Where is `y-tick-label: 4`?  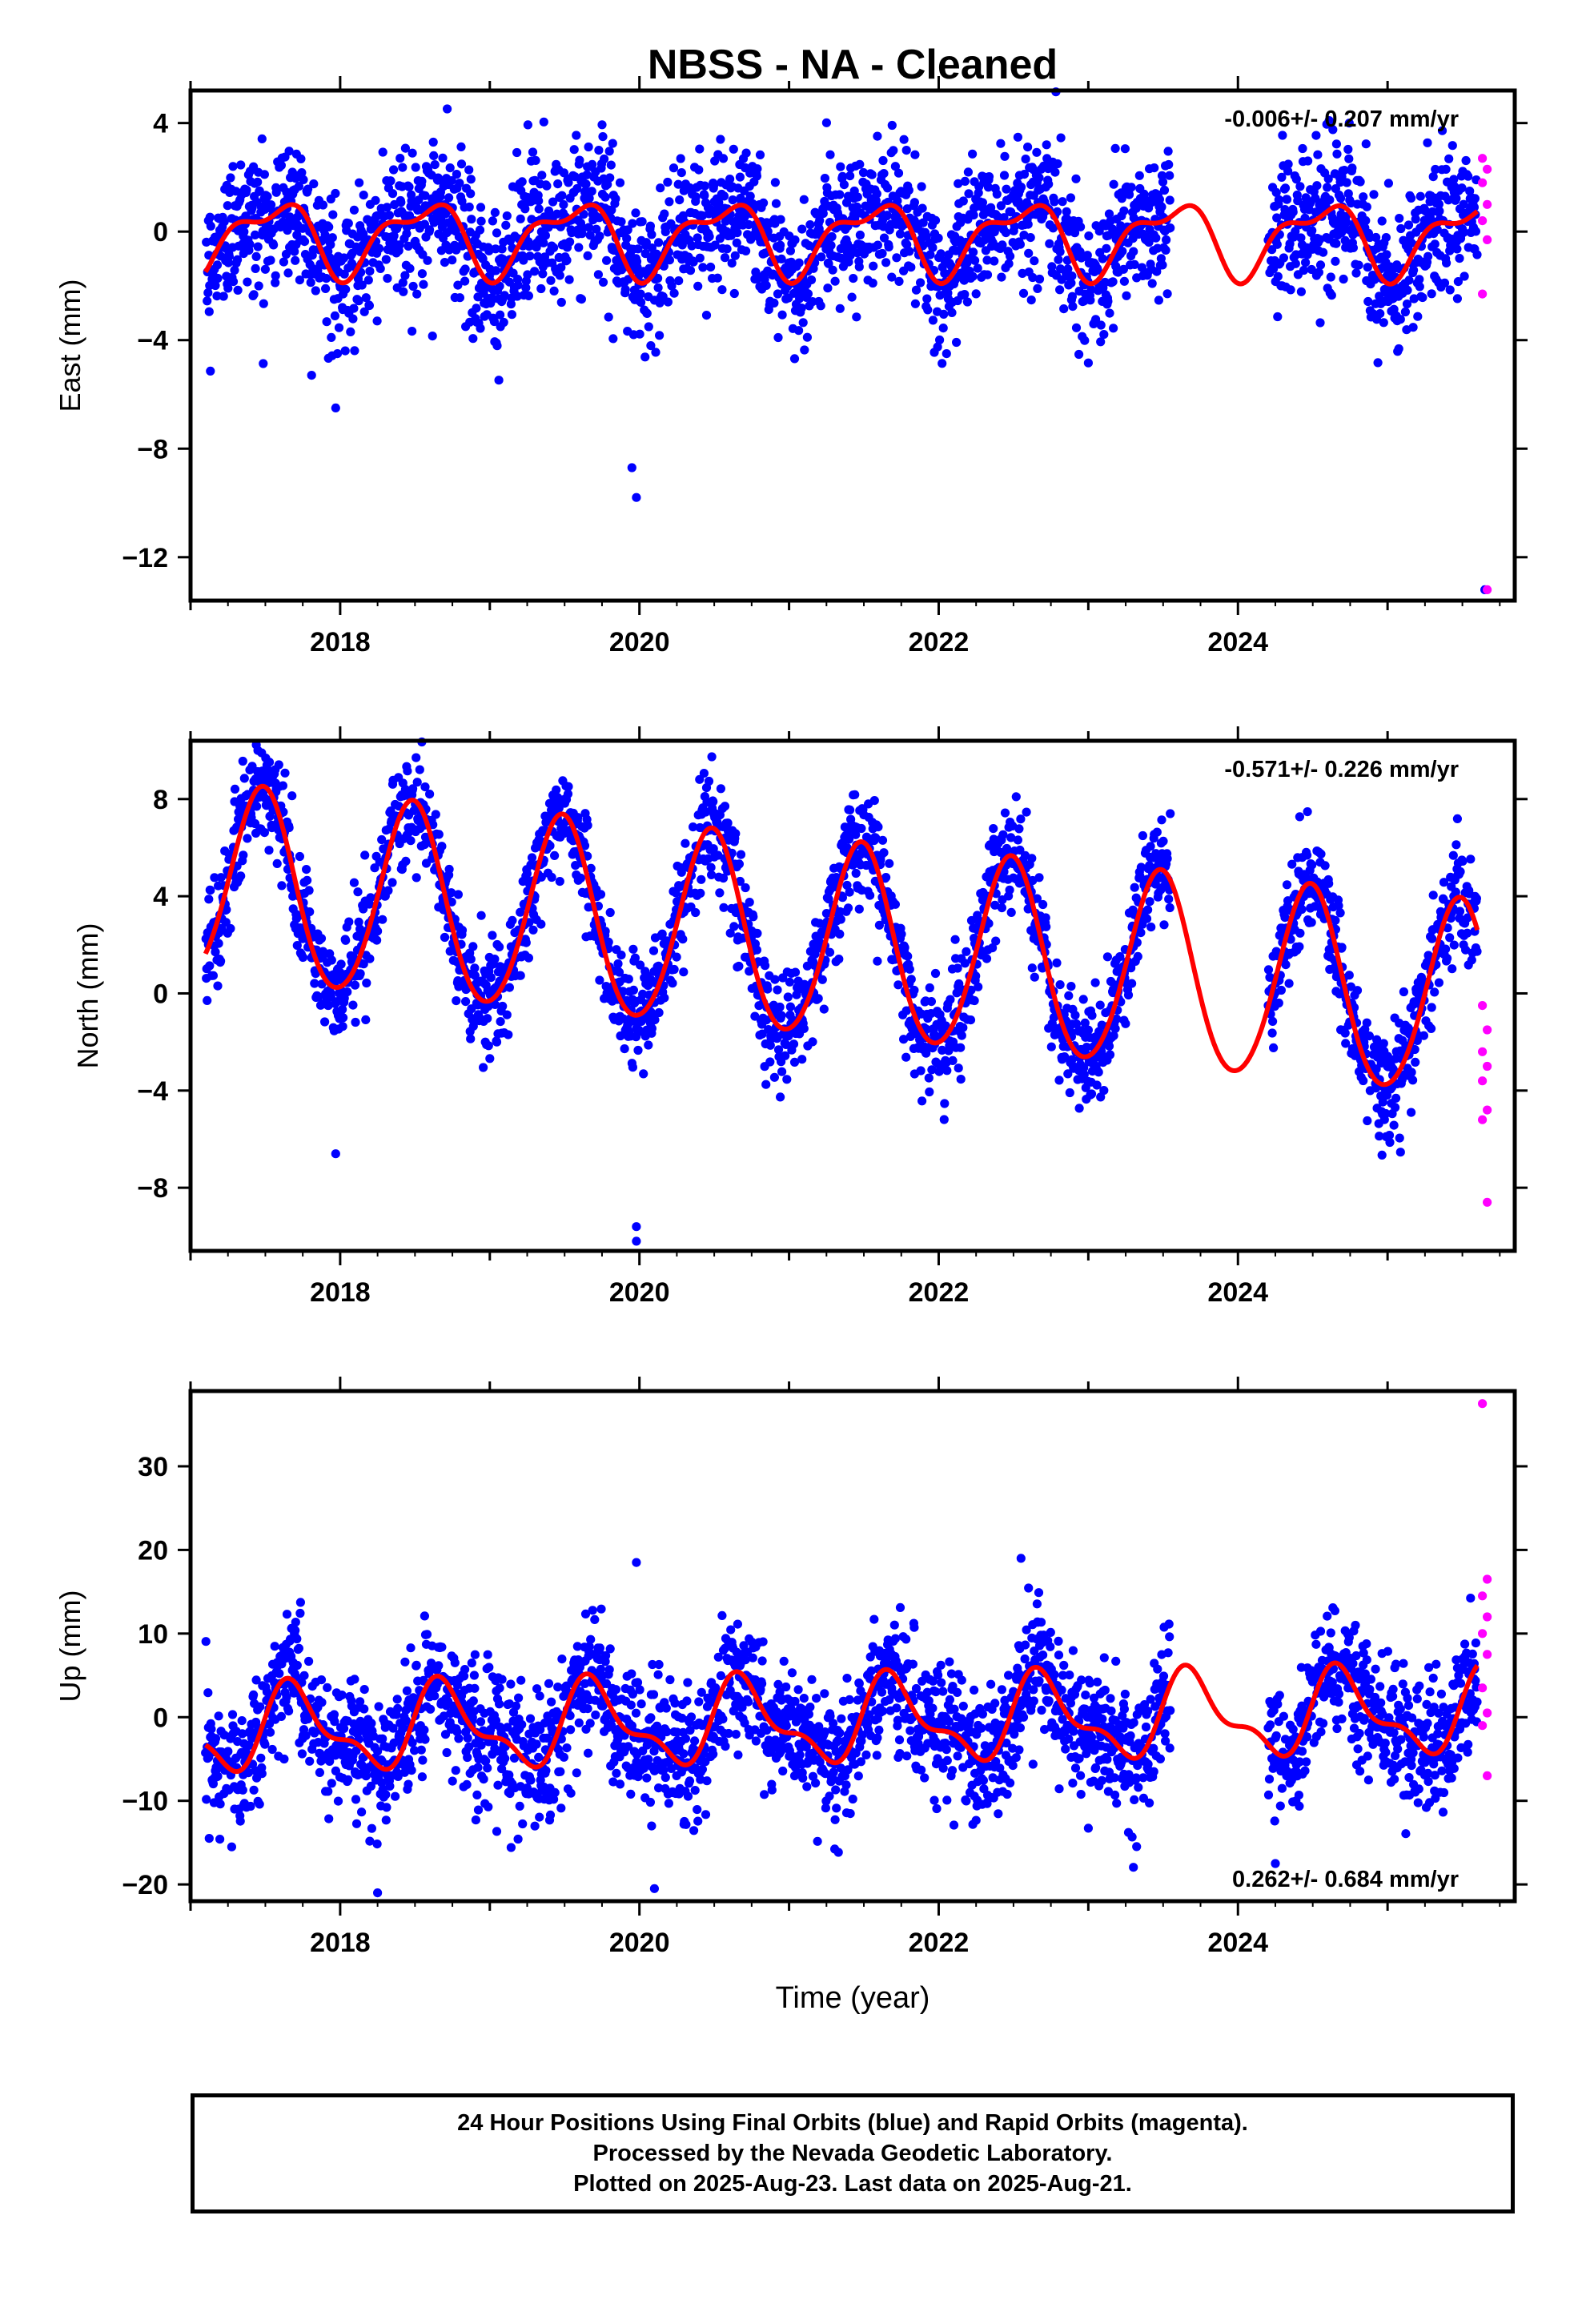
y-tick-label: 4 is located at coordinates (161, 124).